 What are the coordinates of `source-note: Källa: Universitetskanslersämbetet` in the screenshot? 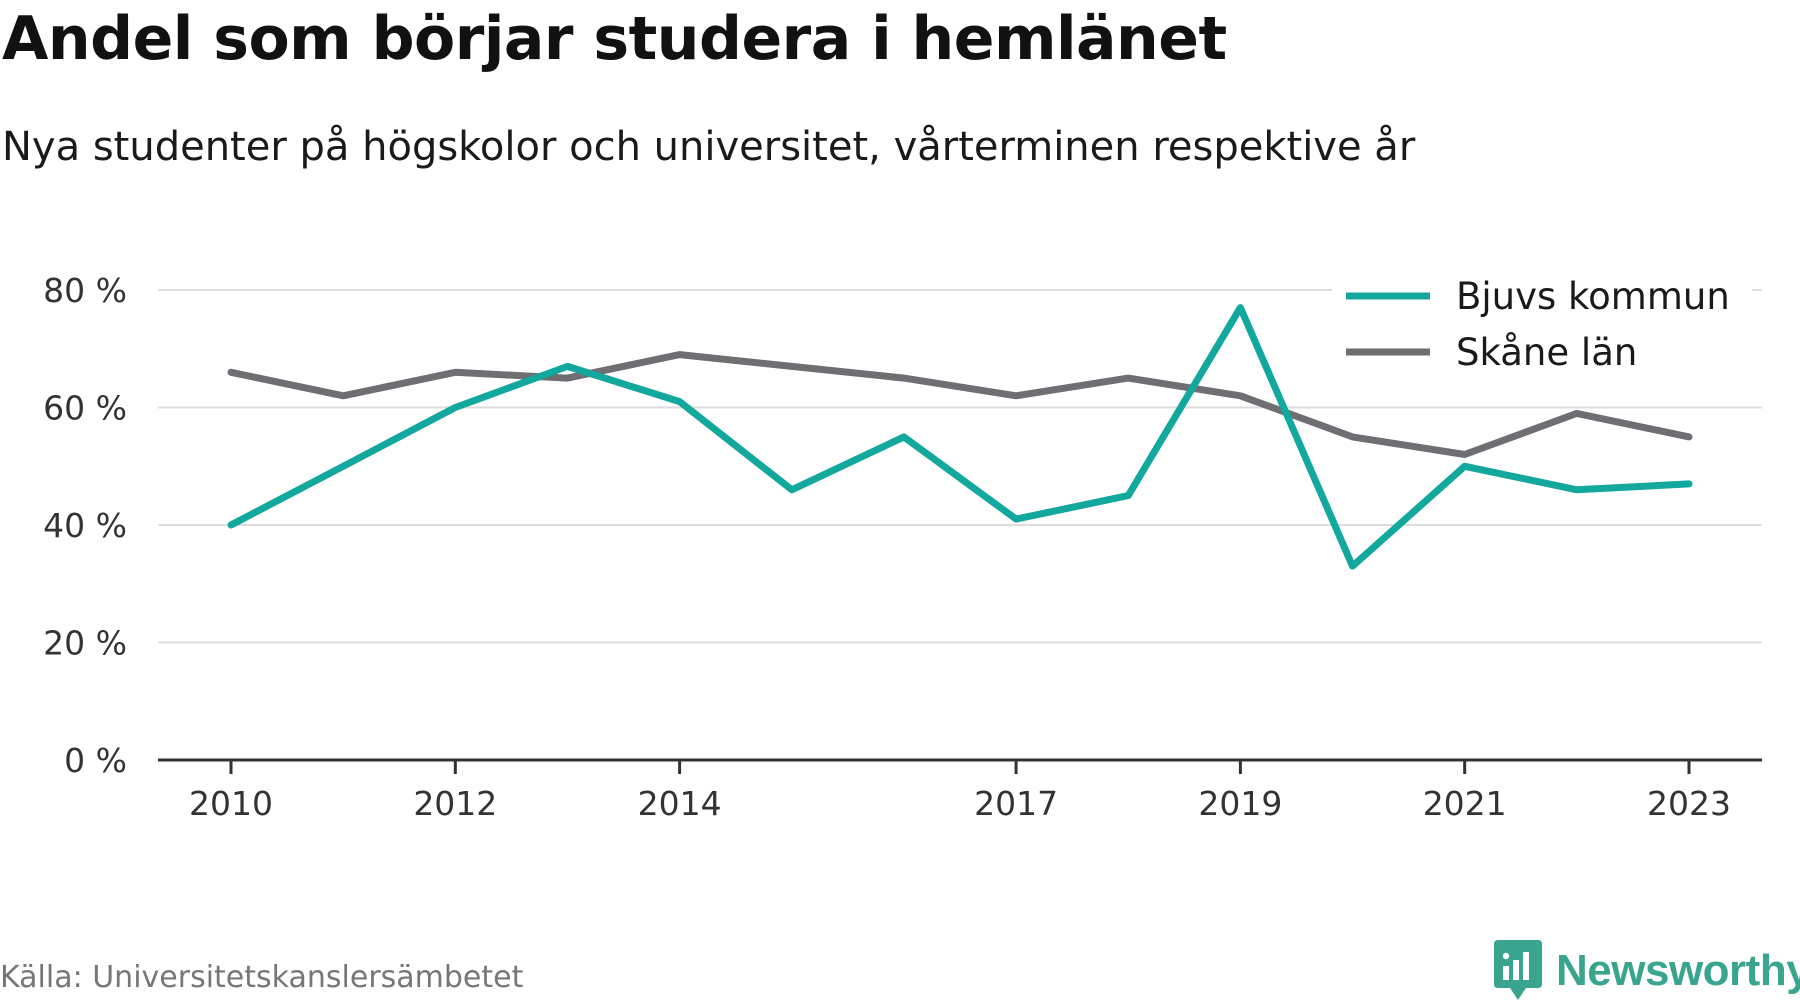 It's located at (262, 977).